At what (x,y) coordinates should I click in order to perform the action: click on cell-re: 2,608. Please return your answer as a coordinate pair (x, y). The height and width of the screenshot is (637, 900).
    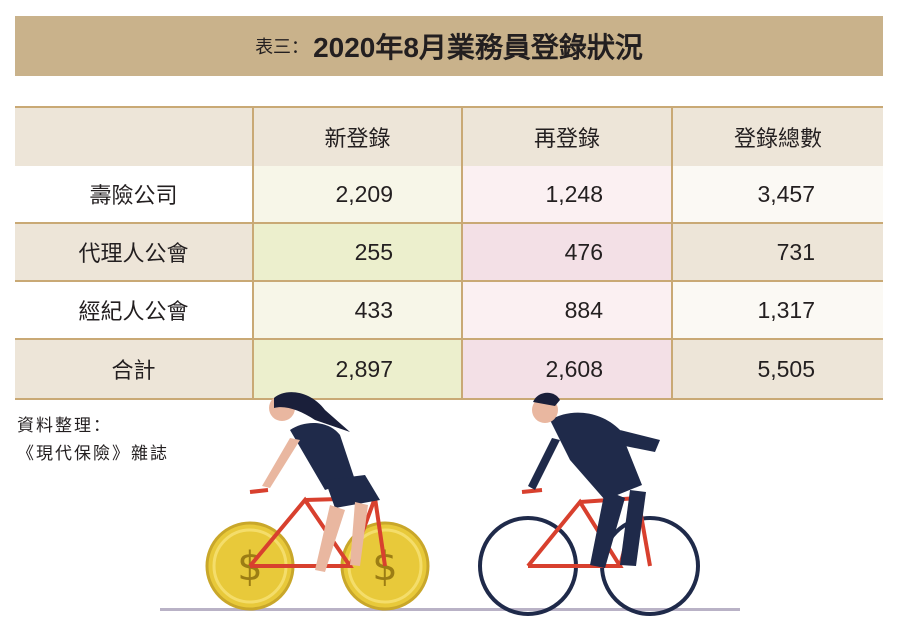
    Looking at the image, I should click on (568, 369).